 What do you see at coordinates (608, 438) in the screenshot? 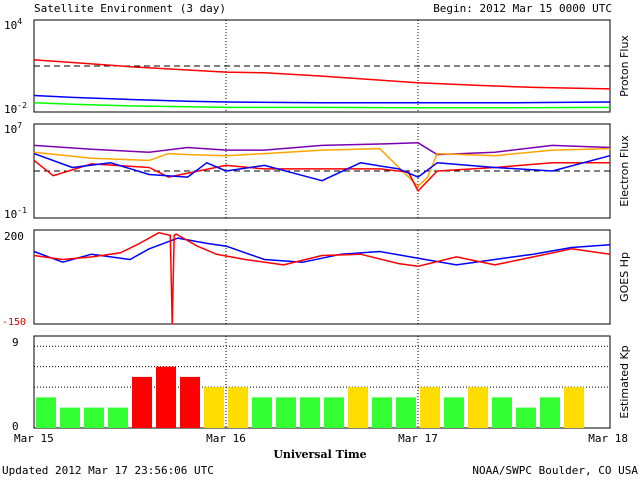
I see `x-tick-mar18: Mar 18` at bounding box center [608, 438].